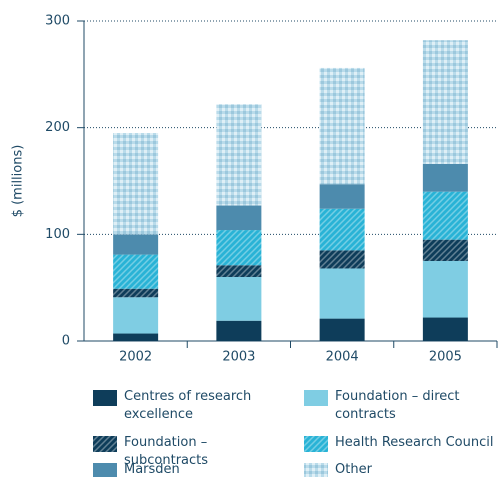  I want to click on legend-label: Marsden, so click(152, 469).